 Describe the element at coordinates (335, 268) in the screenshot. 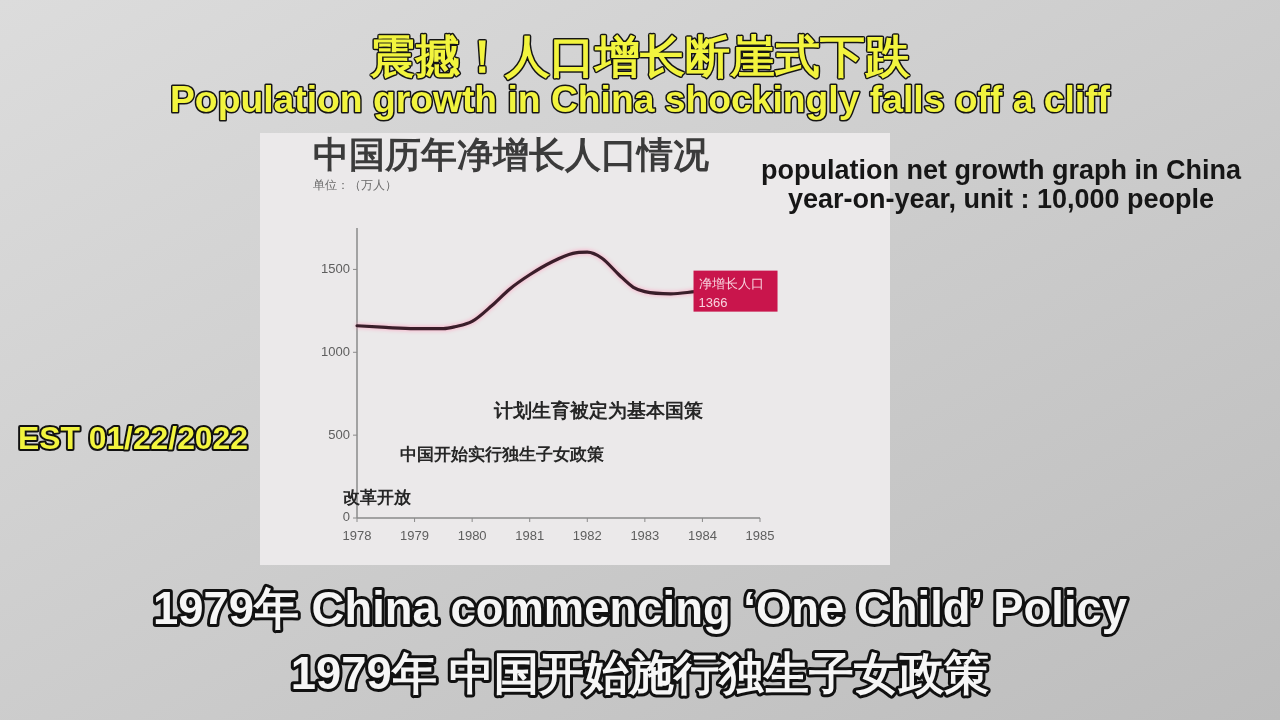

I see `y-tick-label: 1500` at that location.